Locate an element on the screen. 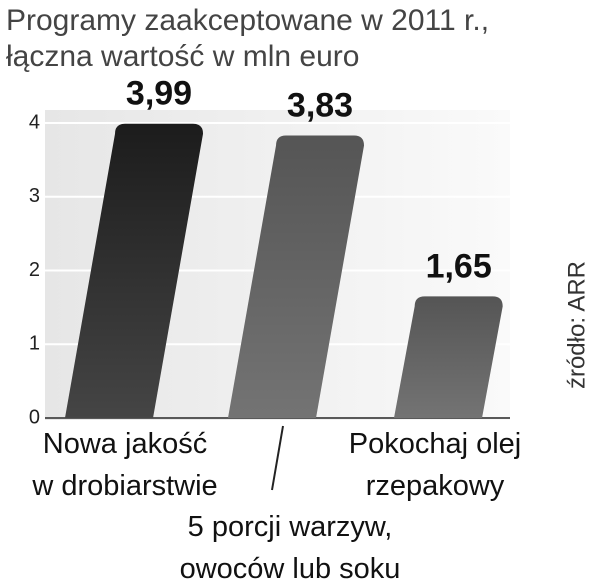 The image size is (594, 584). value-label: 3,99 is located at coordinates (159, 94).